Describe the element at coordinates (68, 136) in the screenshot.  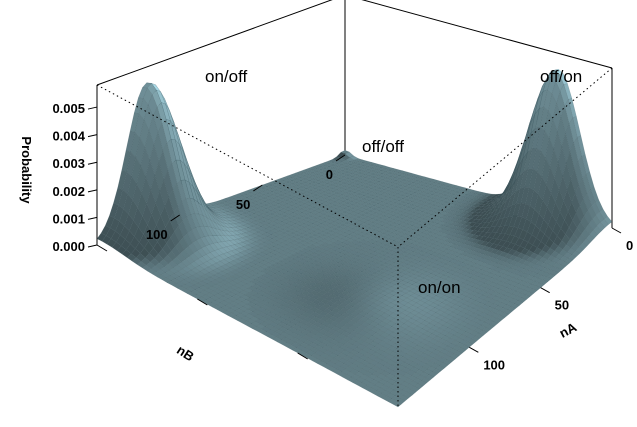
I see `z-tick-label: 0.004` at that location.